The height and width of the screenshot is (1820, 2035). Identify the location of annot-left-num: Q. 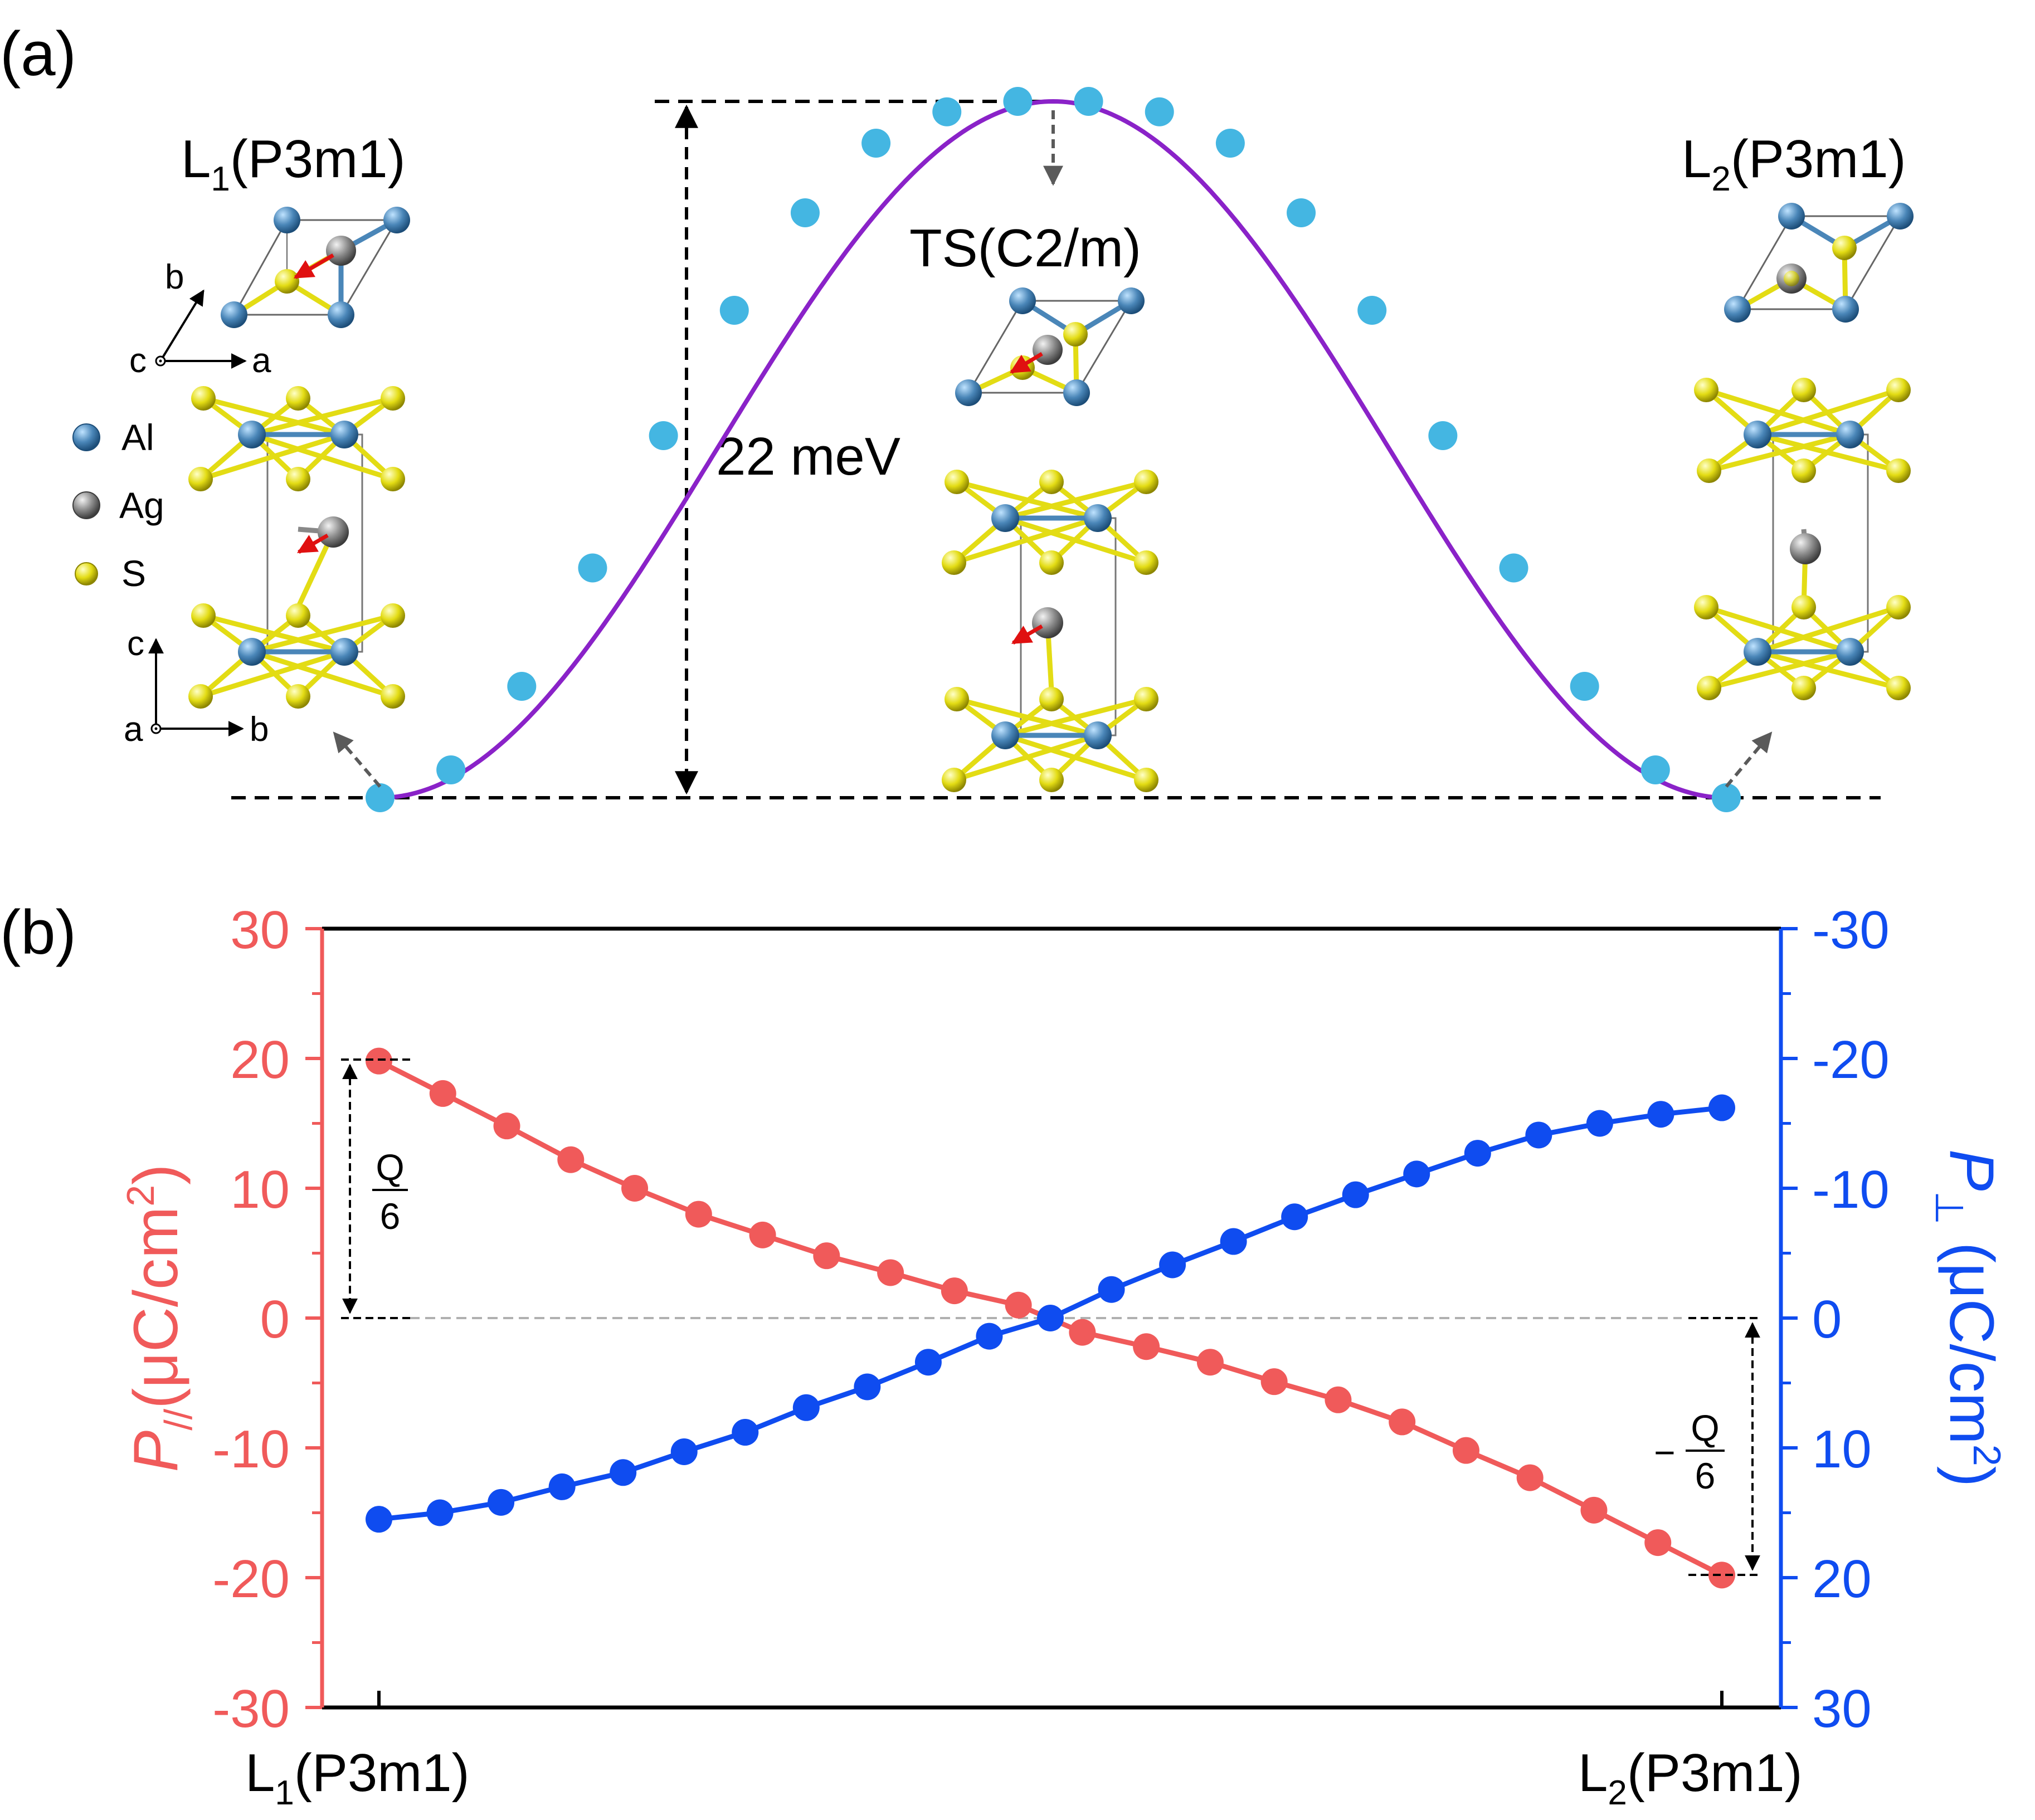
(390, 1167).